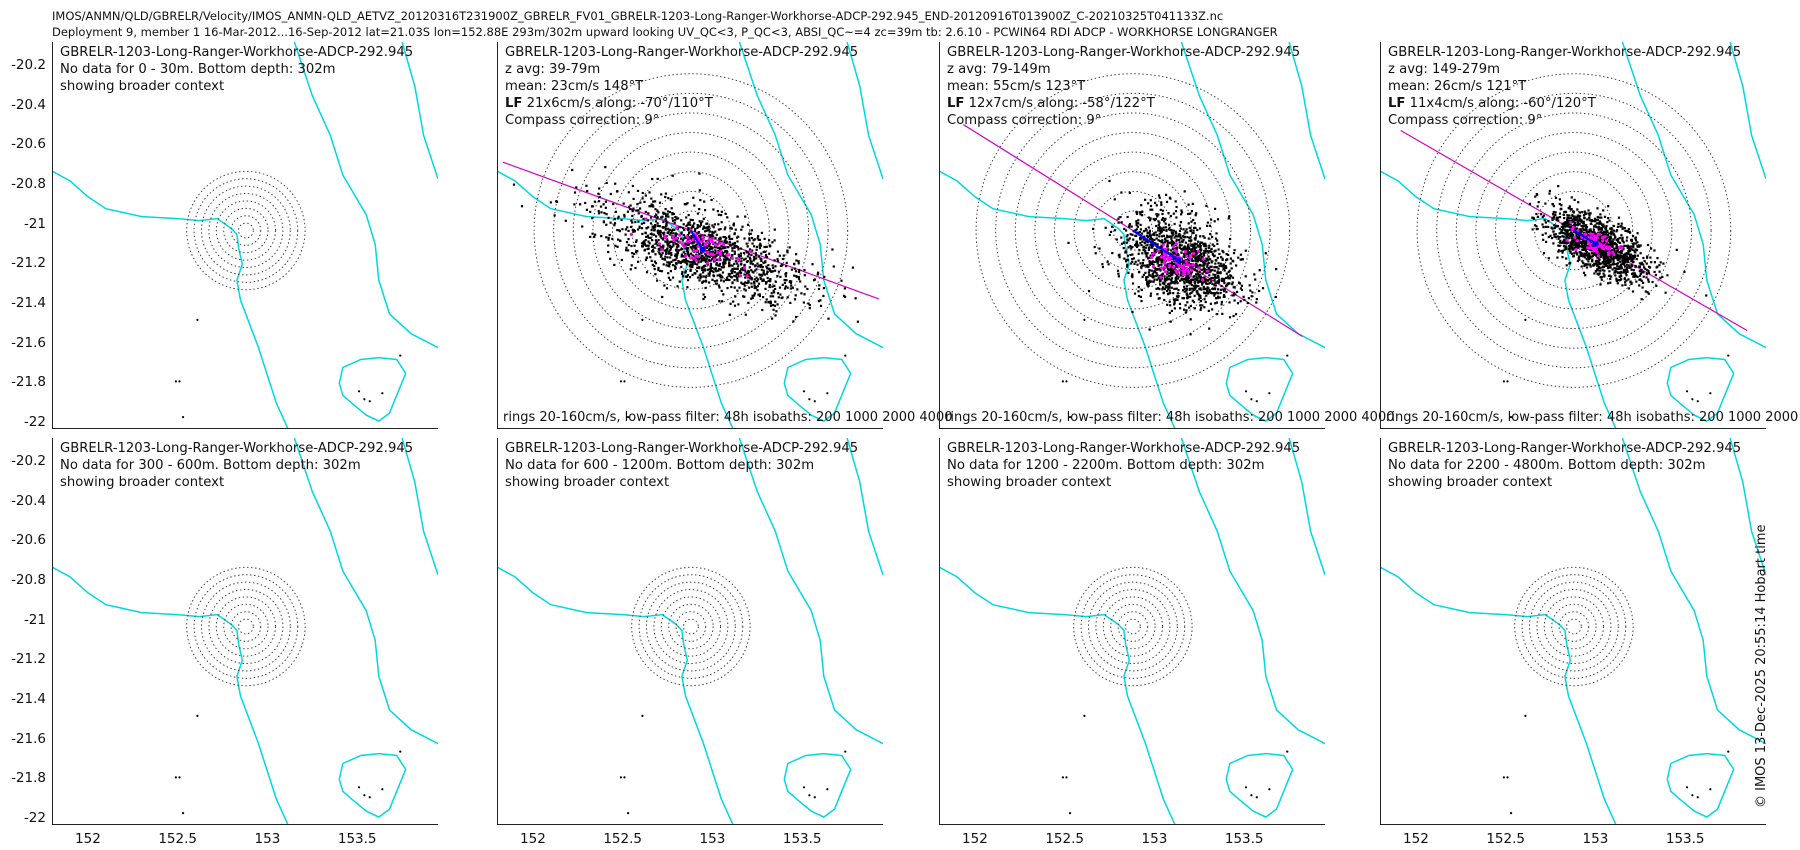 This screenshot has width=1800, height=850. I want to click on speed-ring, so click(245, 626).